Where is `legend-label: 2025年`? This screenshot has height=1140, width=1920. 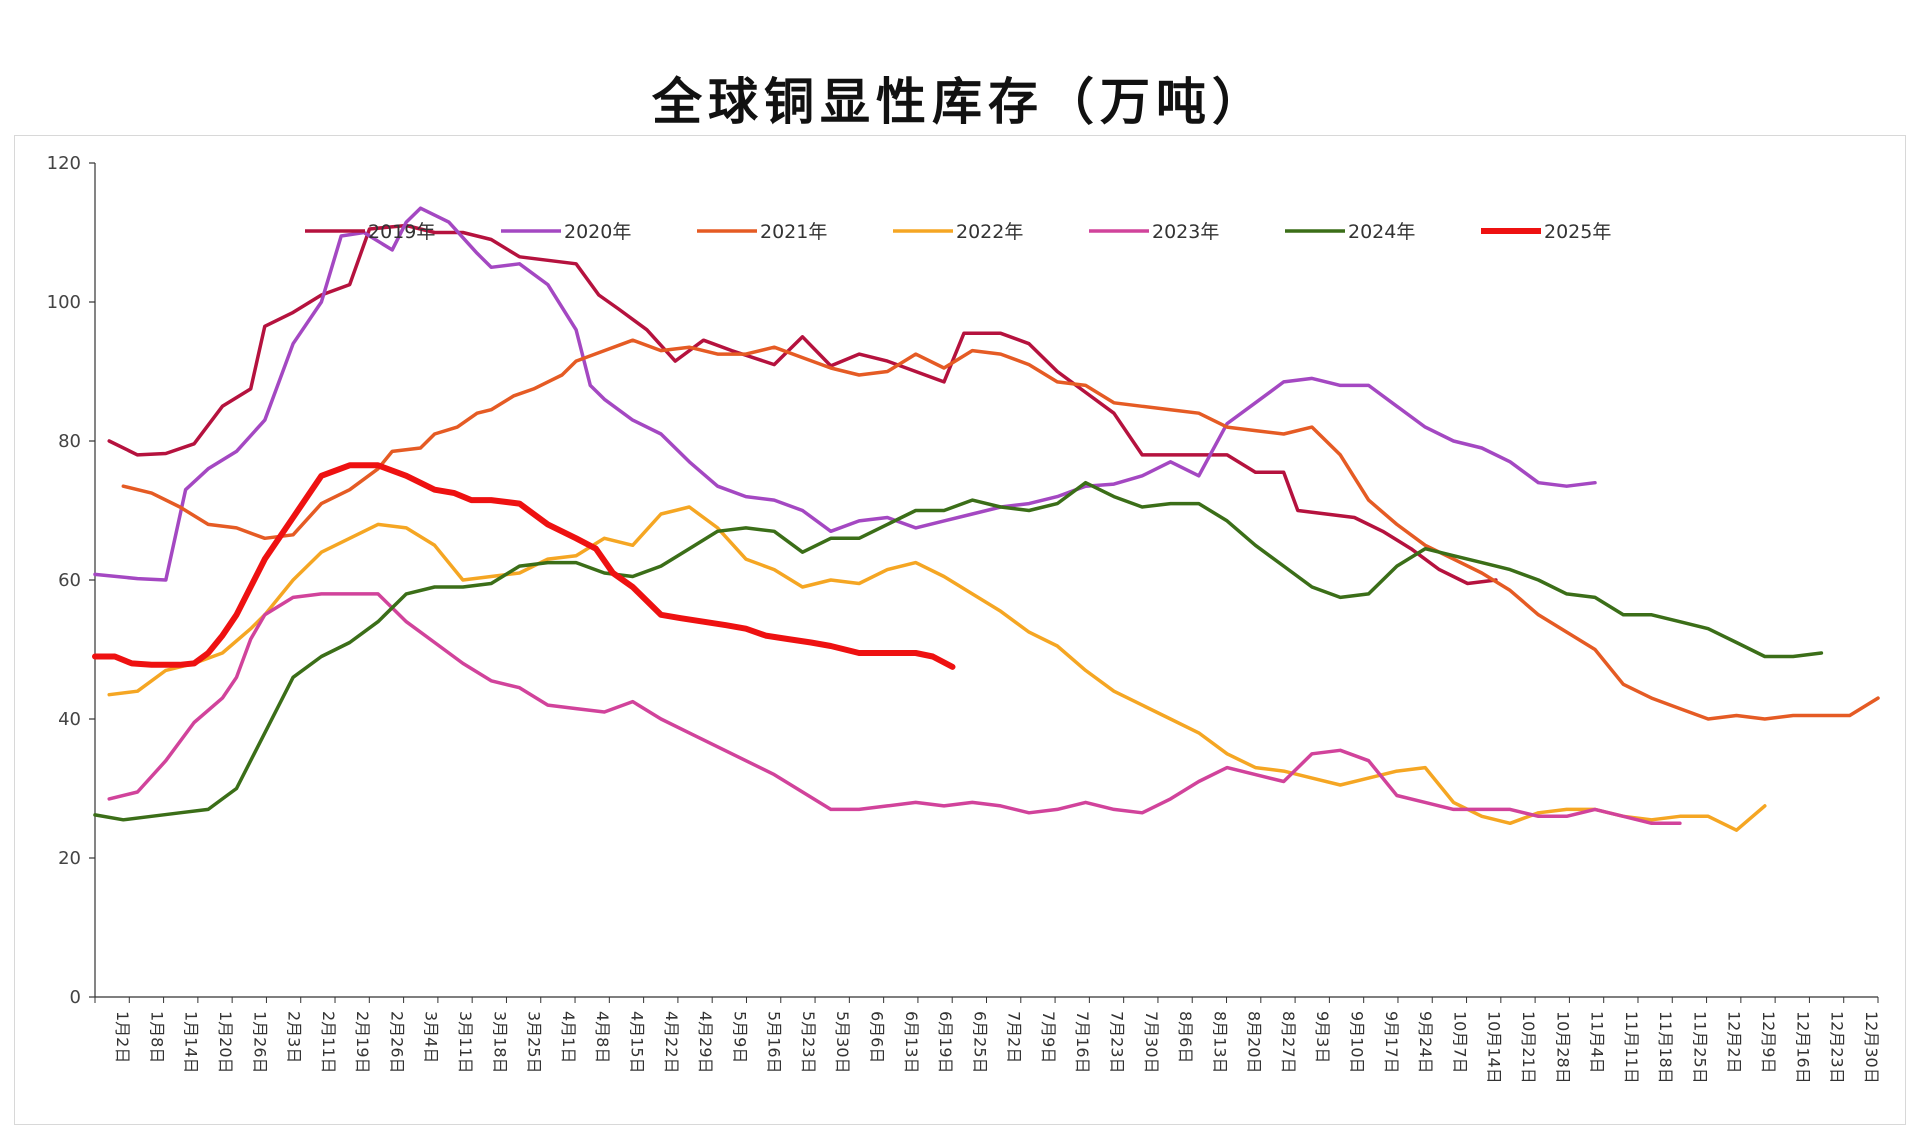
legend-label: 2025年 is located at coordinates (1577, 232).